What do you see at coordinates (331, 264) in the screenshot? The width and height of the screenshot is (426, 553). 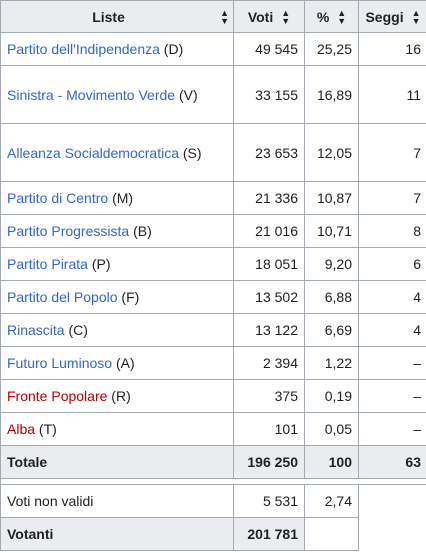 I see `pct-cell: 9,20` at bounding box center [331, 264].